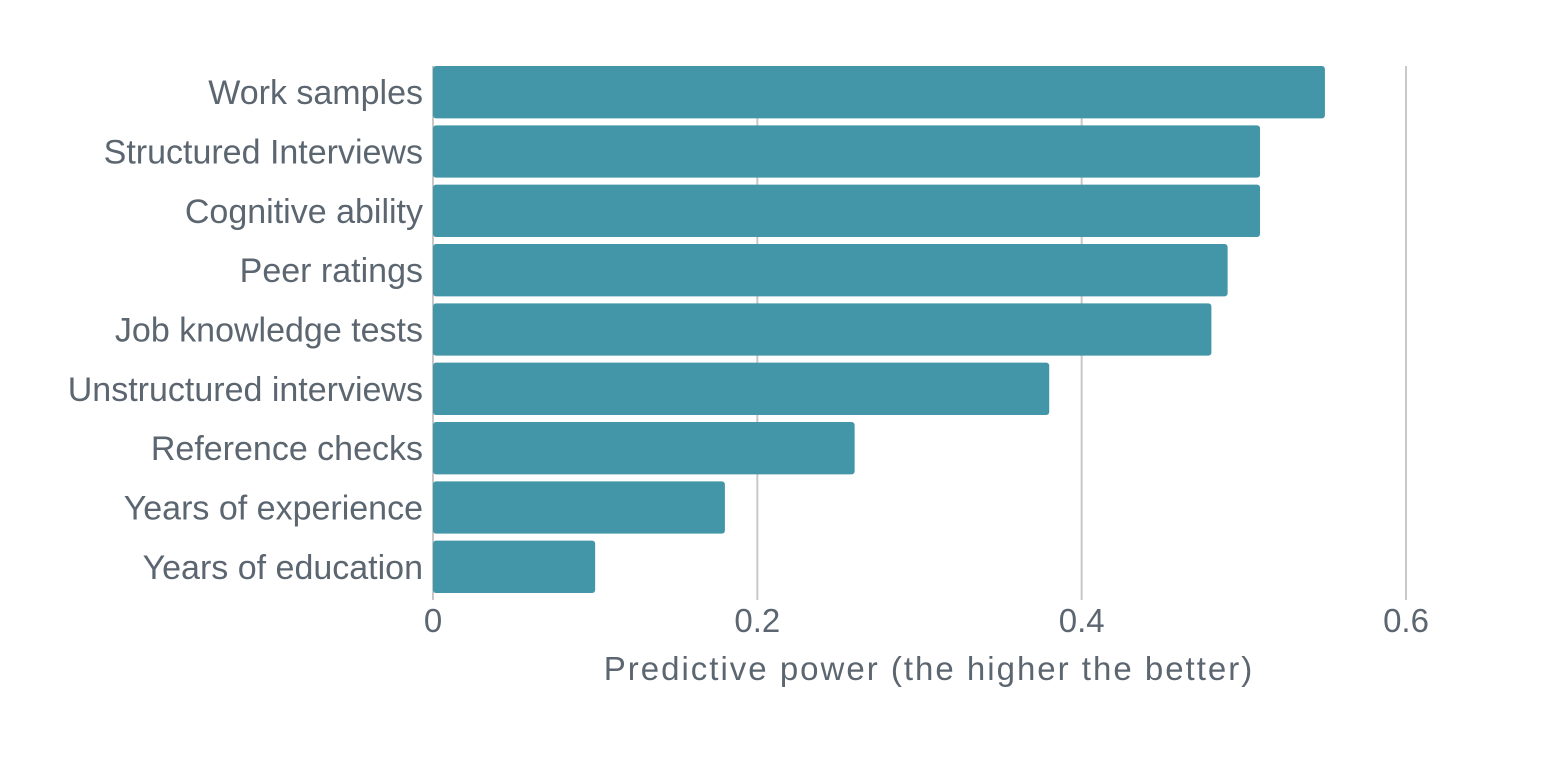 This screenshot has height=767, width=1546. I want to click on x-axis-title: Predictive power (the higher the better), so click(929, 668).